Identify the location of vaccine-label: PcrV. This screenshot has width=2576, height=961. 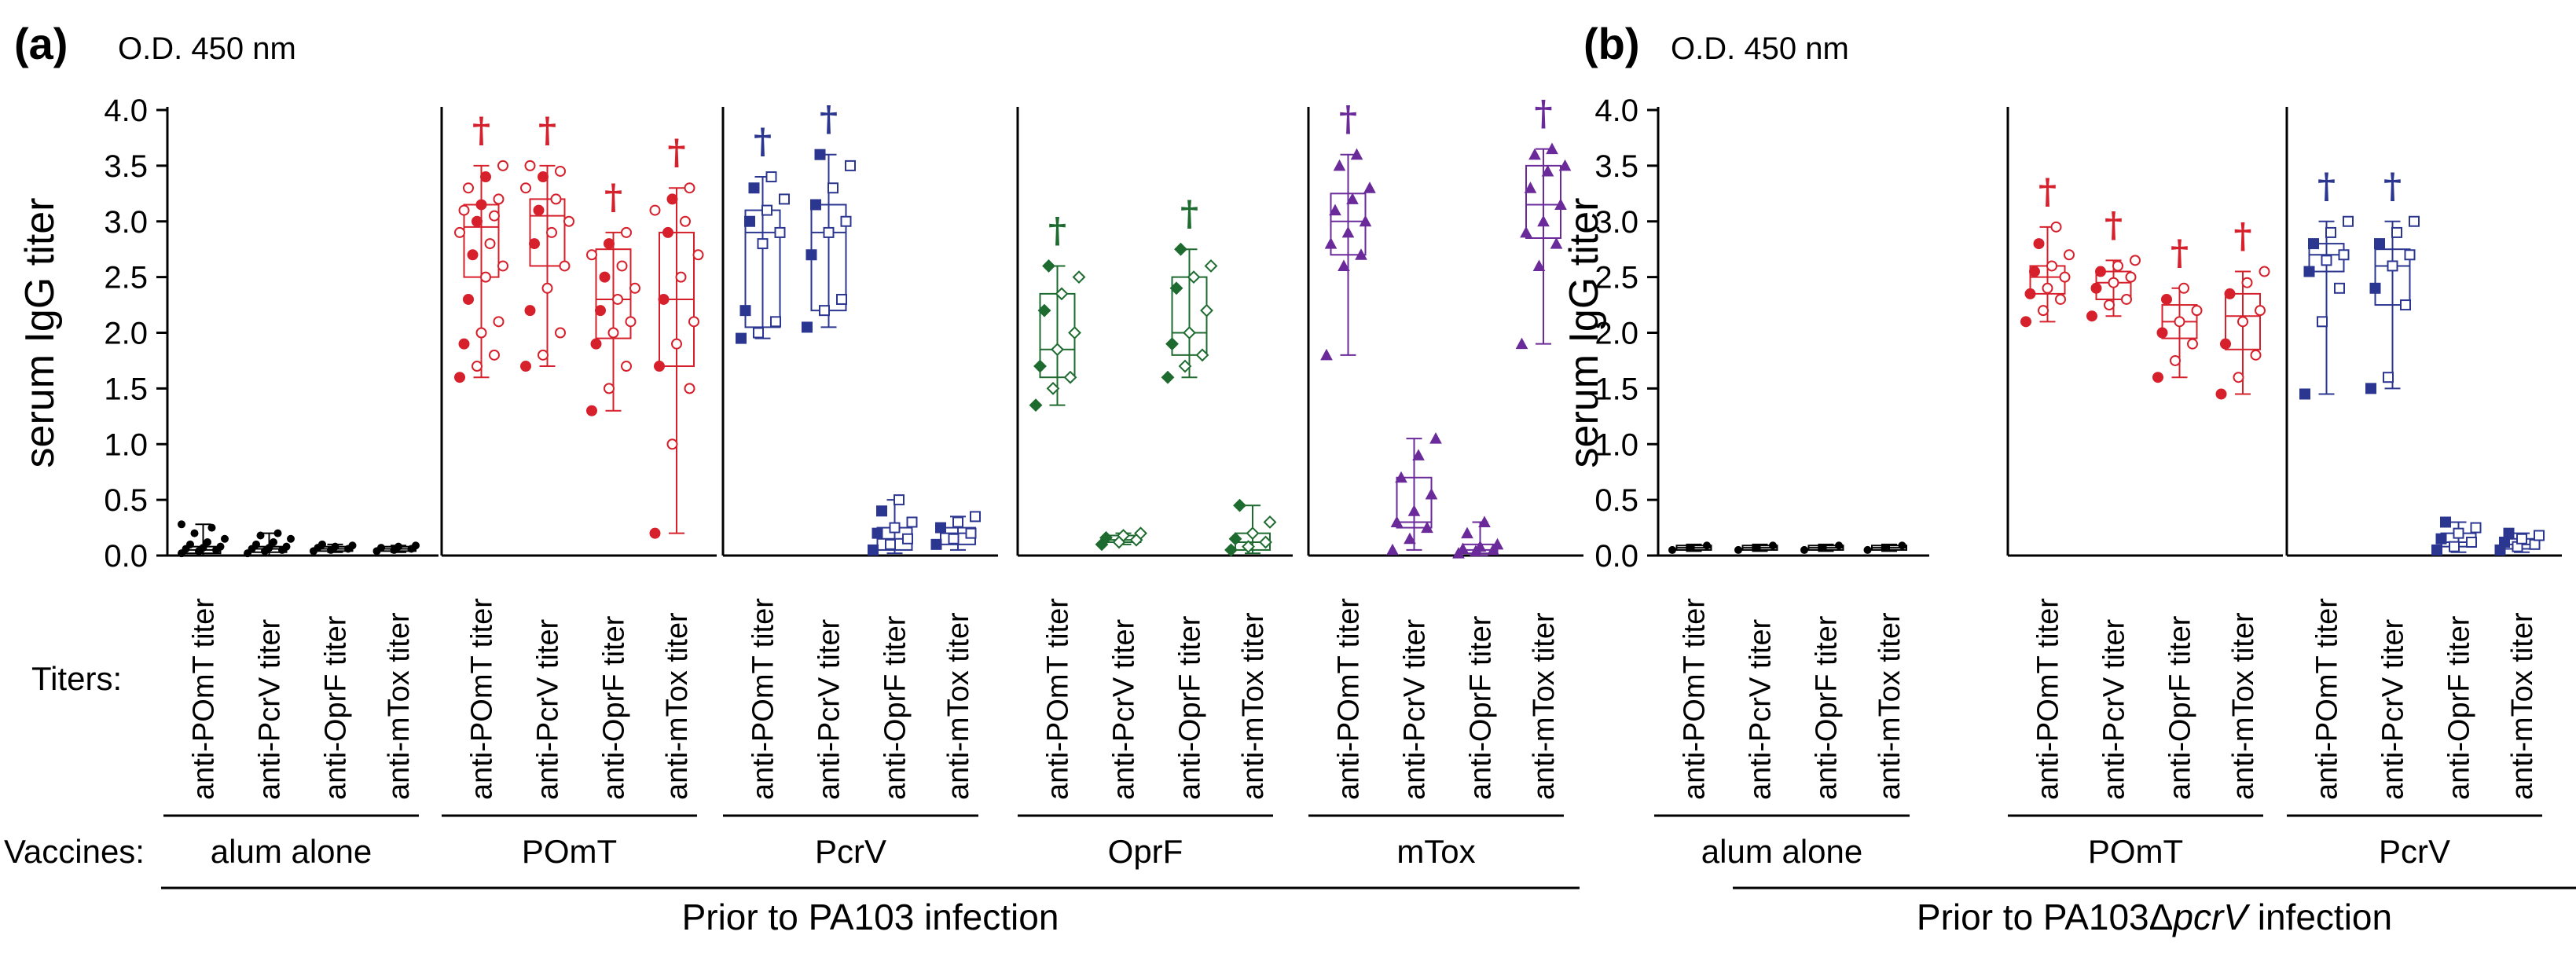
(850, 851).